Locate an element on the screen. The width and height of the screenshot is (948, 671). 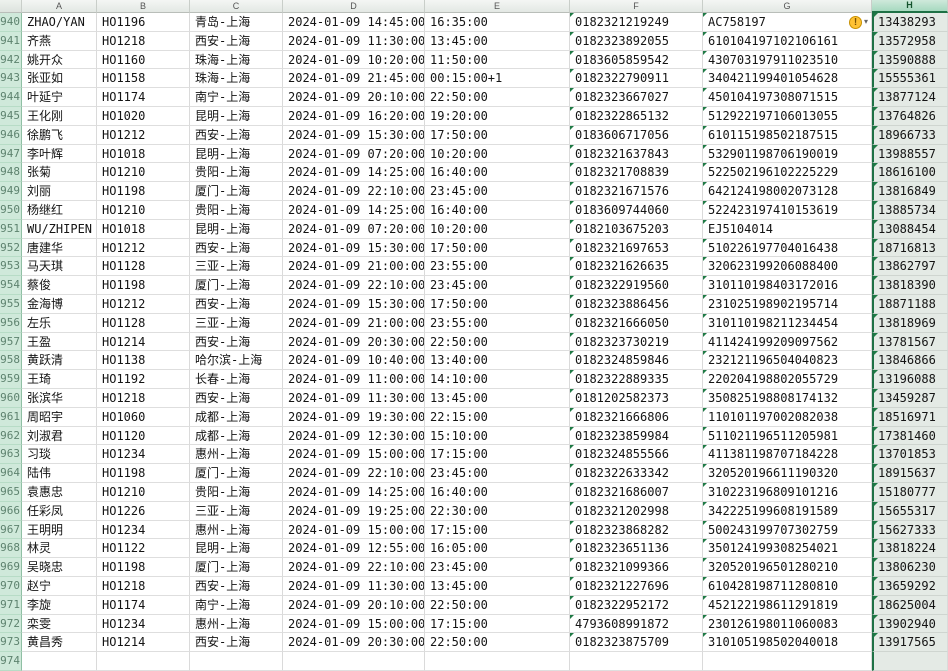
cell-name is located at coordinates (59, 661).